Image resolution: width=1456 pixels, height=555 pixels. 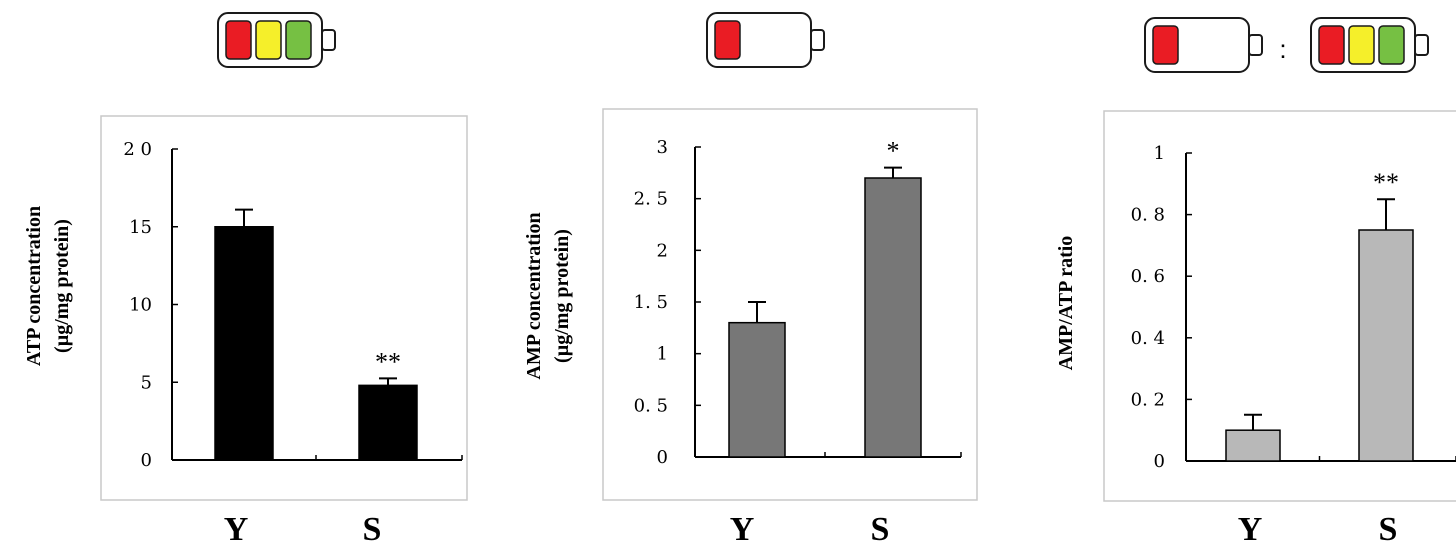 What do you see at coordinates (146, 382) in the screenshot?
I see `y-tick-label: 5` at bounding box center [146, 382].